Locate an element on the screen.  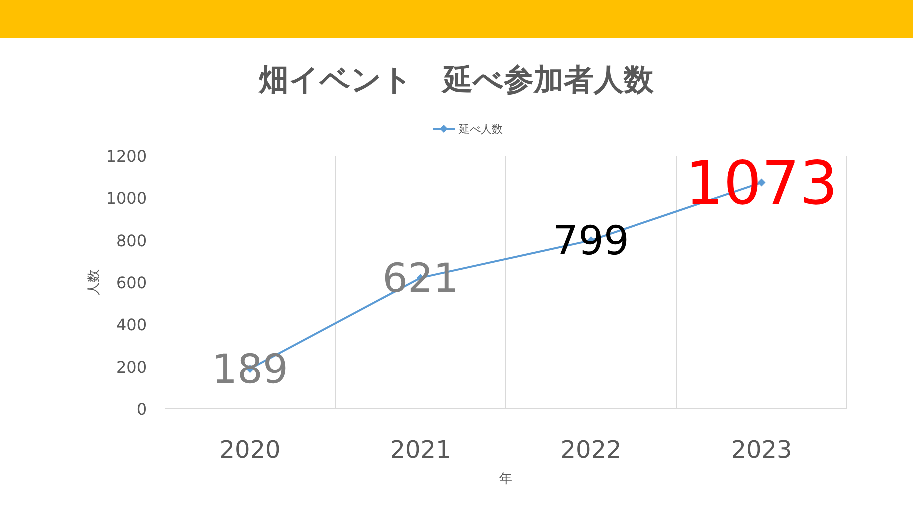
x-tick-label: 2021 is located at coordinates (421, 450).